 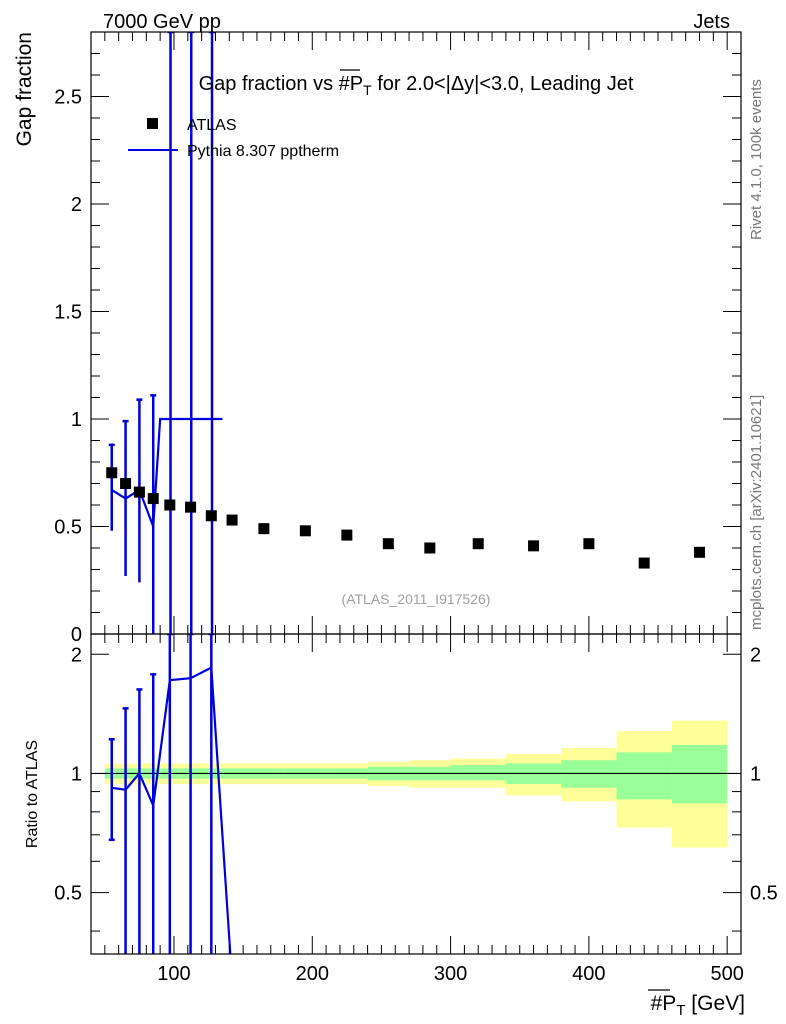 I want to click on x-tick-label: 100, so click(x=173, y=974).